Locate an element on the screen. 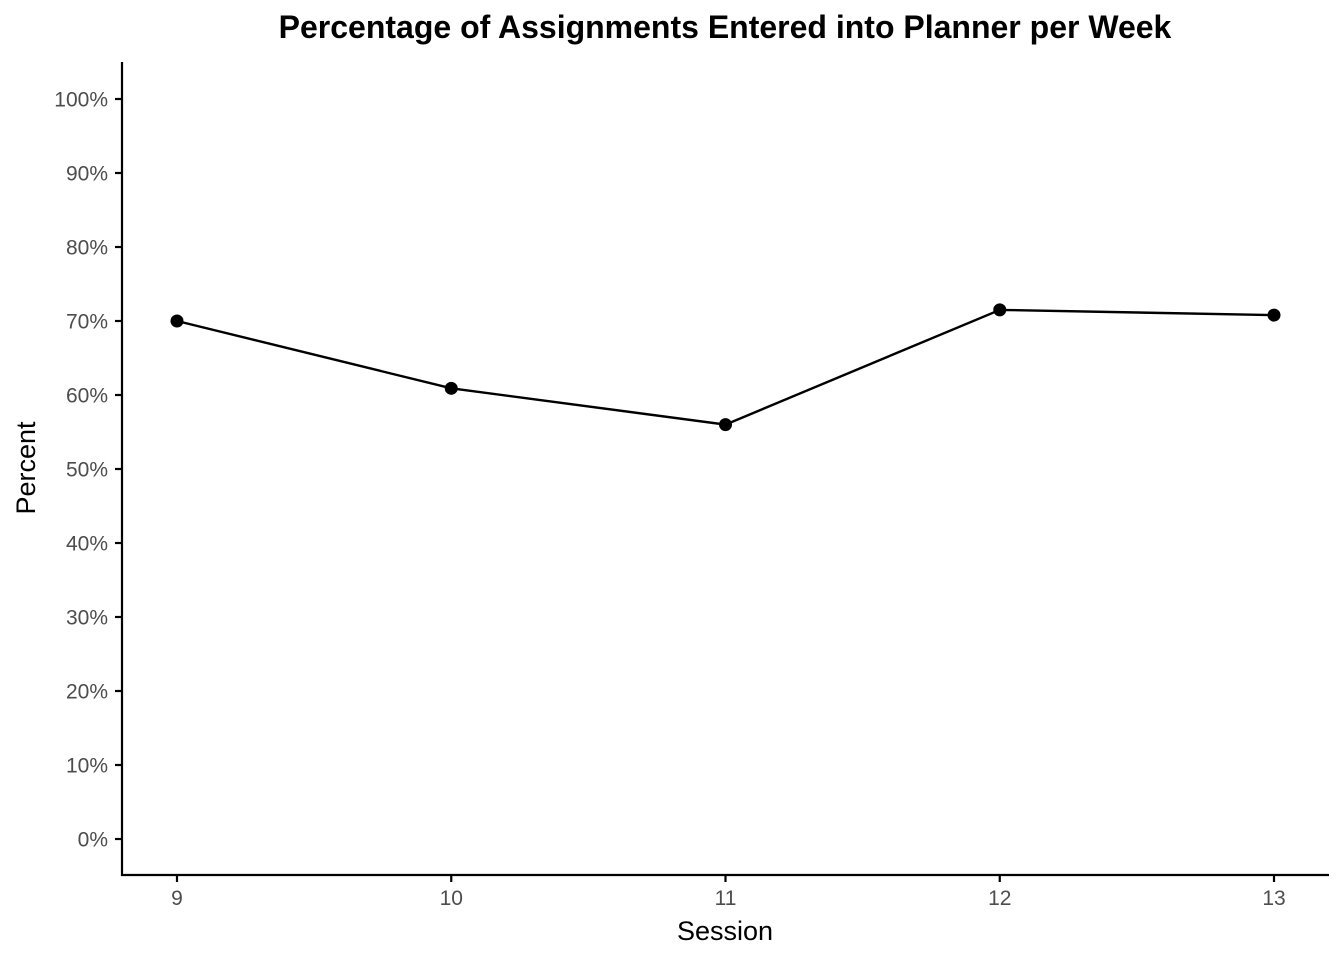 This screenshot has width=1344, height=960. x-axis-title: Session is located at coordinates (725, 931).